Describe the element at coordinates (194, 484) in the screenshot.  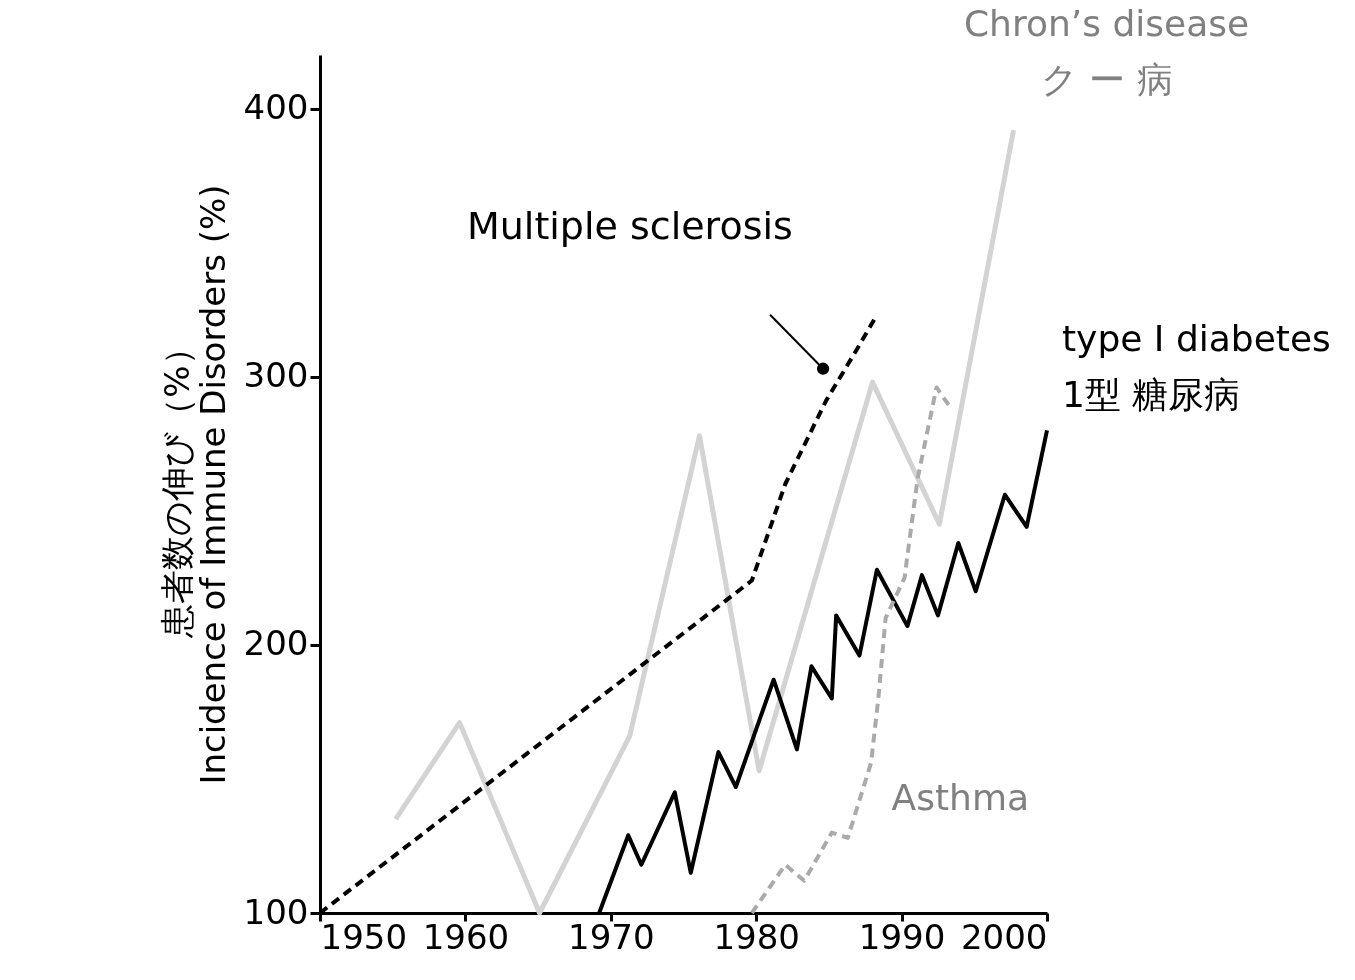
I see `y-axis-title: 患者数の伸び（%） Incidence of Immune Disorders (%)` at that location.